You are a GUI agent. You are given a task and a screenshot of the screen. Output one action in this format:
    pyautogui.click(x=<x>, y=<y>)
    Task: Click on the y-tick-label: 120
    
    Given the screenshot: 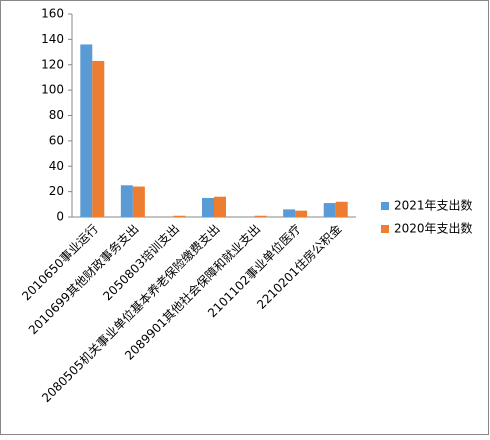 What is the action you would take?
    pyautogui.click(x=52, y=64)
    